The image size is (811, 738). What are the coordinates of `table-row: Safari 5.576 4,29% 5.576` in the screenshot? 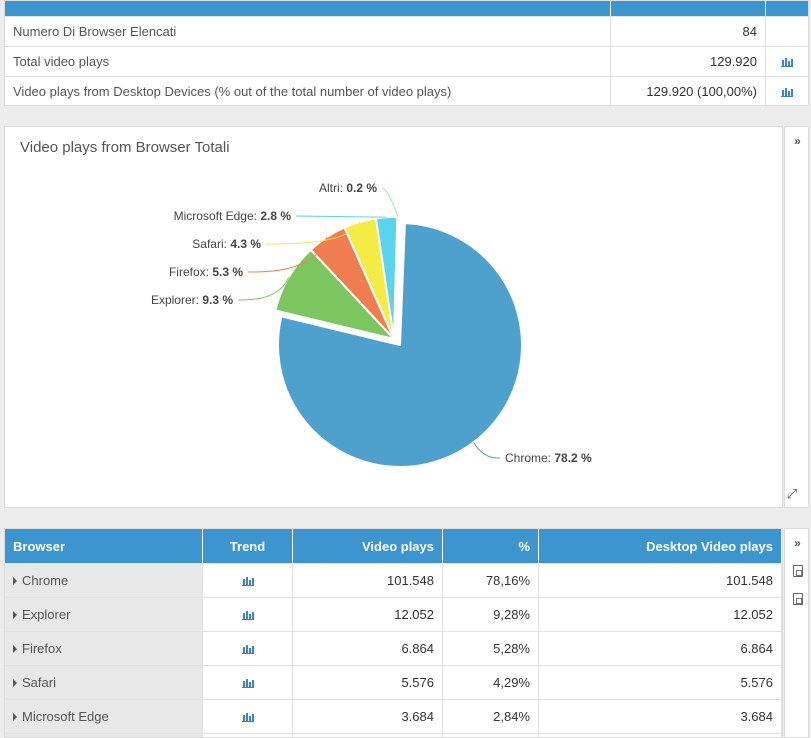 It's located at (393, 682).